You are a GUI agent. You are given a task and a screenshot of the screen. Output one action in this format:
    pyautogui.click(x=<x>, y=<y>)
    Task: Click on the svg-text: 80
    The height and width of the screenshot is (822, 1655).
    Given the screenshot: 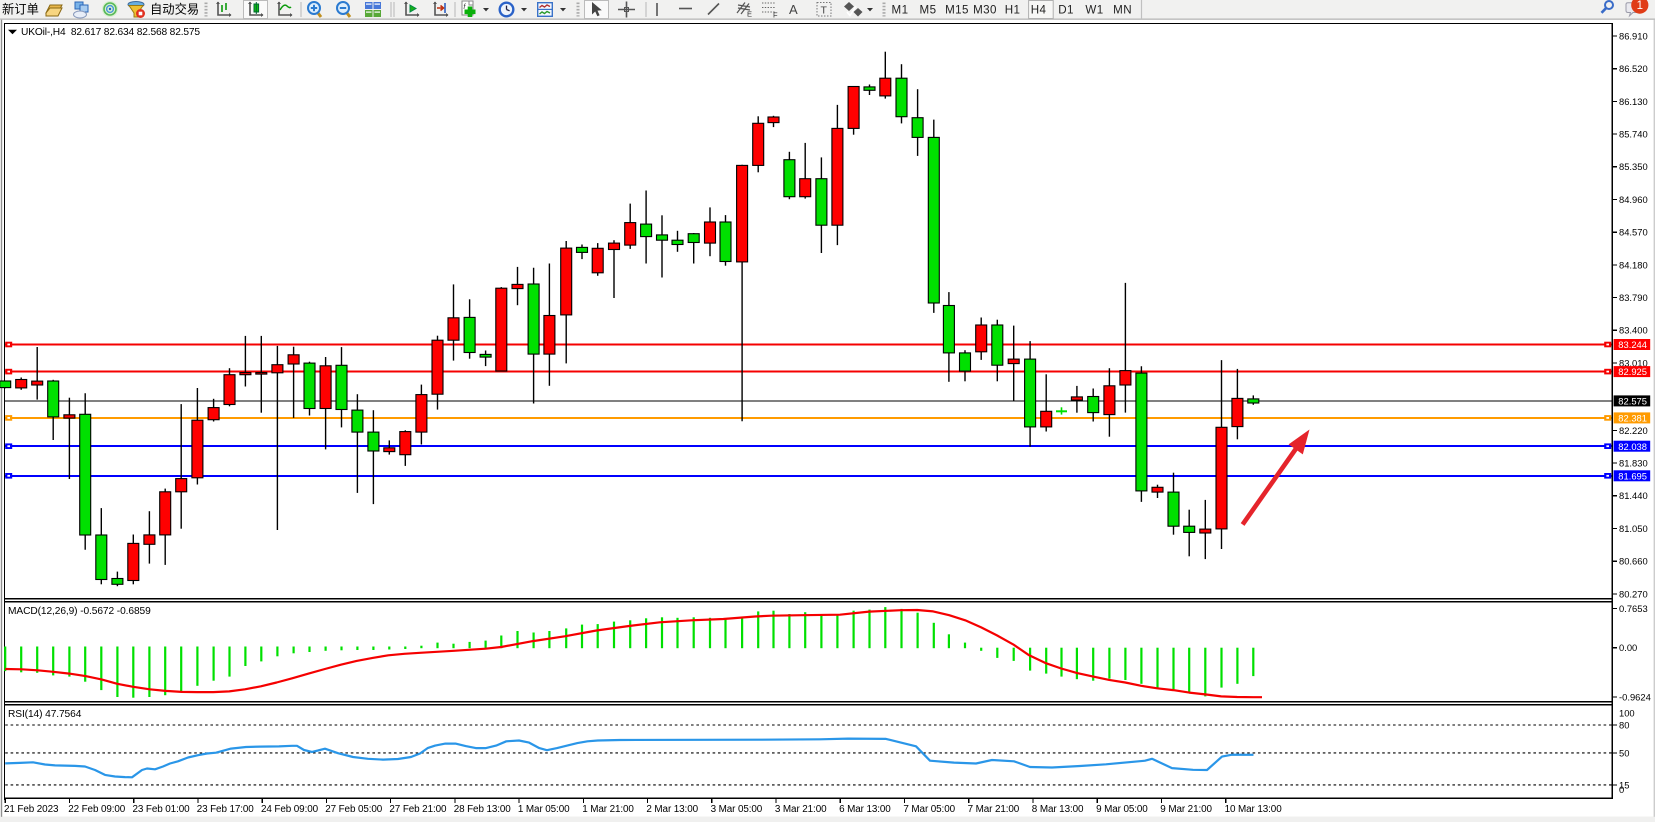 What is the action you would take?
    pyautogui.click(x=1624, y=724)
    